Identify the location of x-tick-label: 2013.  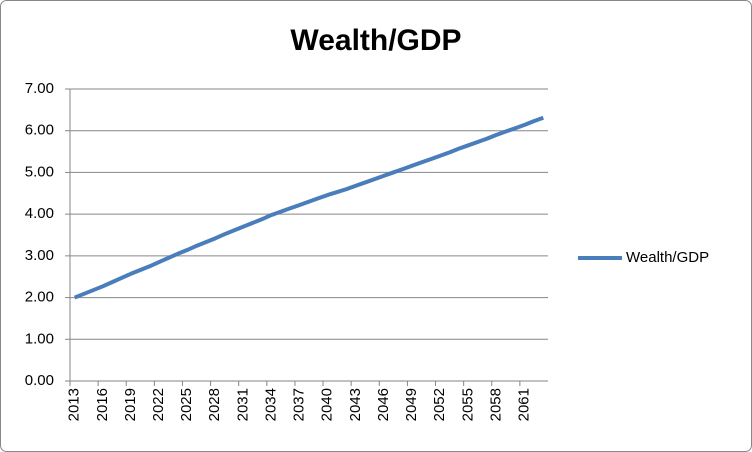
(74, 404).